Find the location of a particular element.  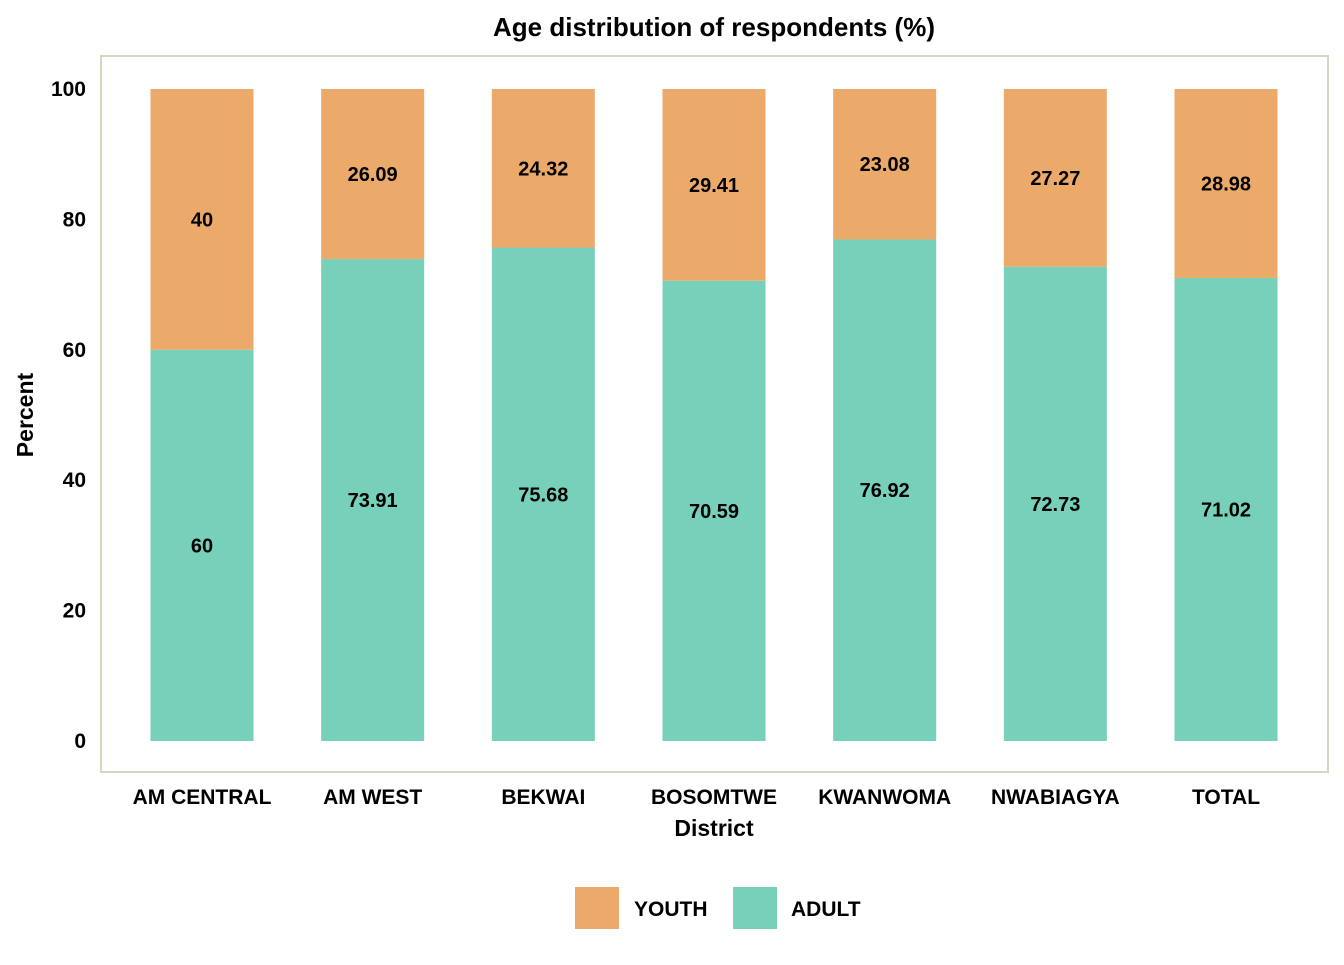

data-label: 70.59 is located at coordinates (714, 512).